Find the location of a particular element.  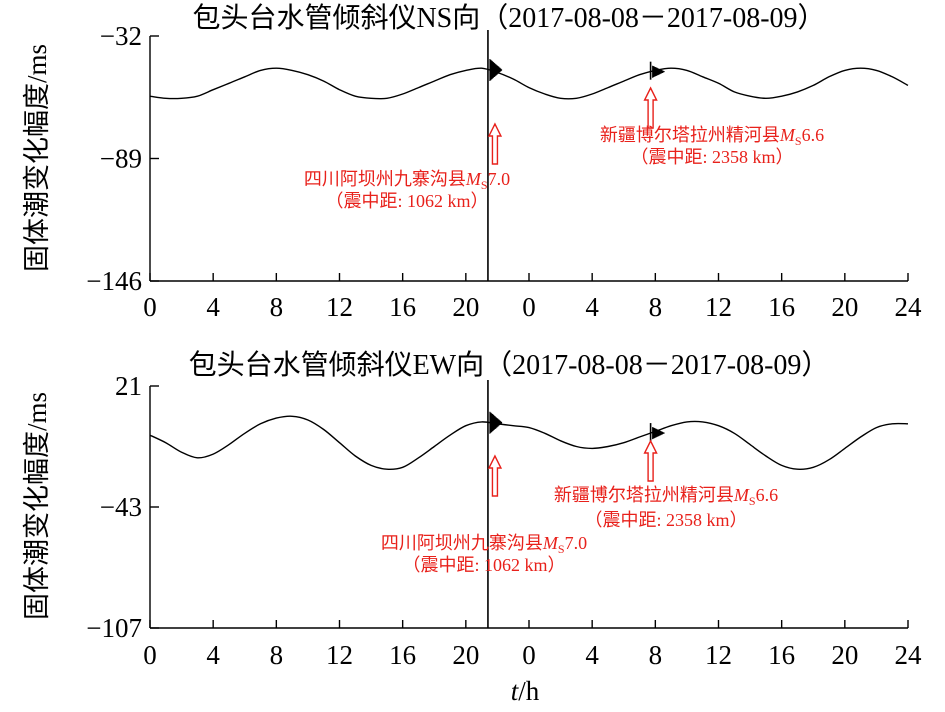

y-tick-label: −107 is located at coordinates (114, 628).